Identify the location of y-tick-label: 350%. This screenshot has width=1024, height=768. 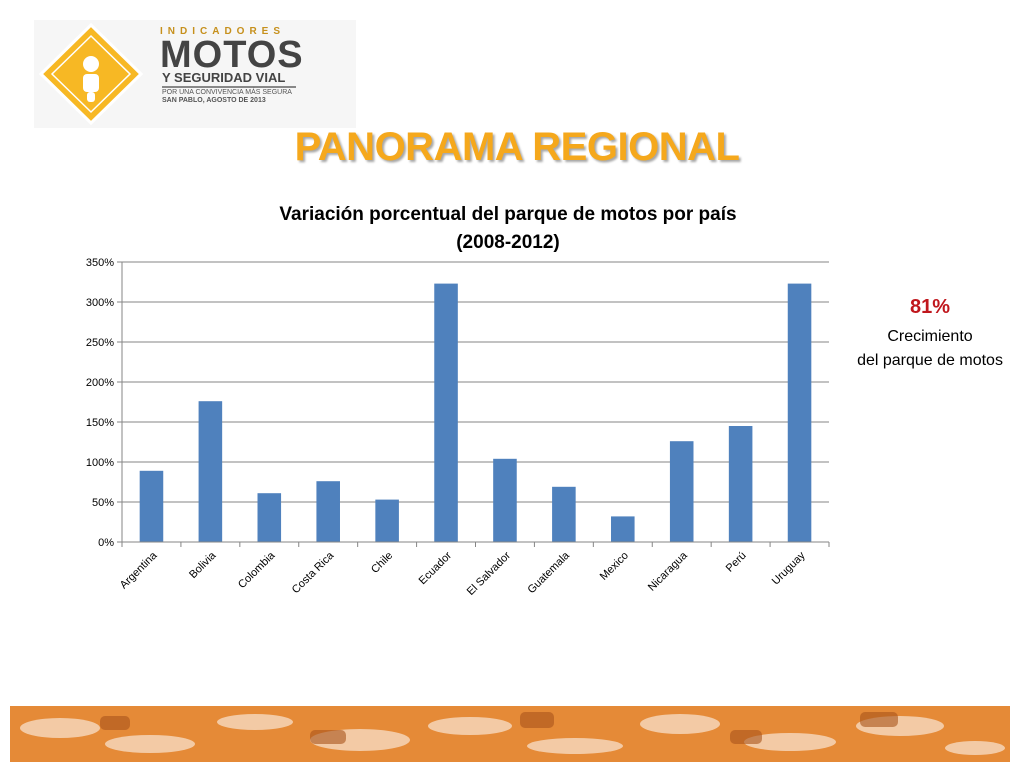
(100, 263).